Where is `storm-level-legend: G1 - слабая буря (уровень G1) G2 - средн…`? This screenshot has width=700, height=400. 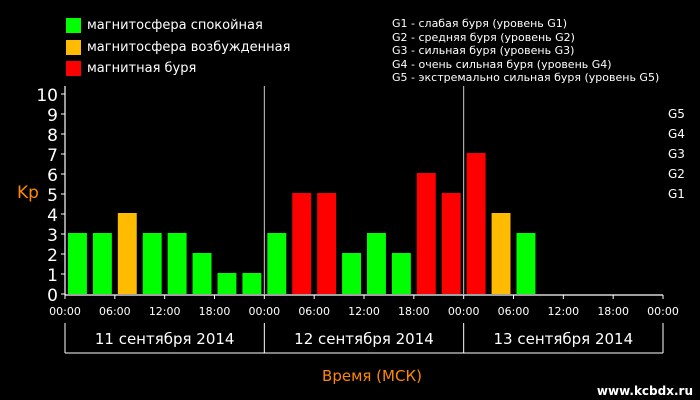
storm-level-legend: G1 - слабая буря (уровень G1) G2 - средн… is located at coordinates (525, 51).